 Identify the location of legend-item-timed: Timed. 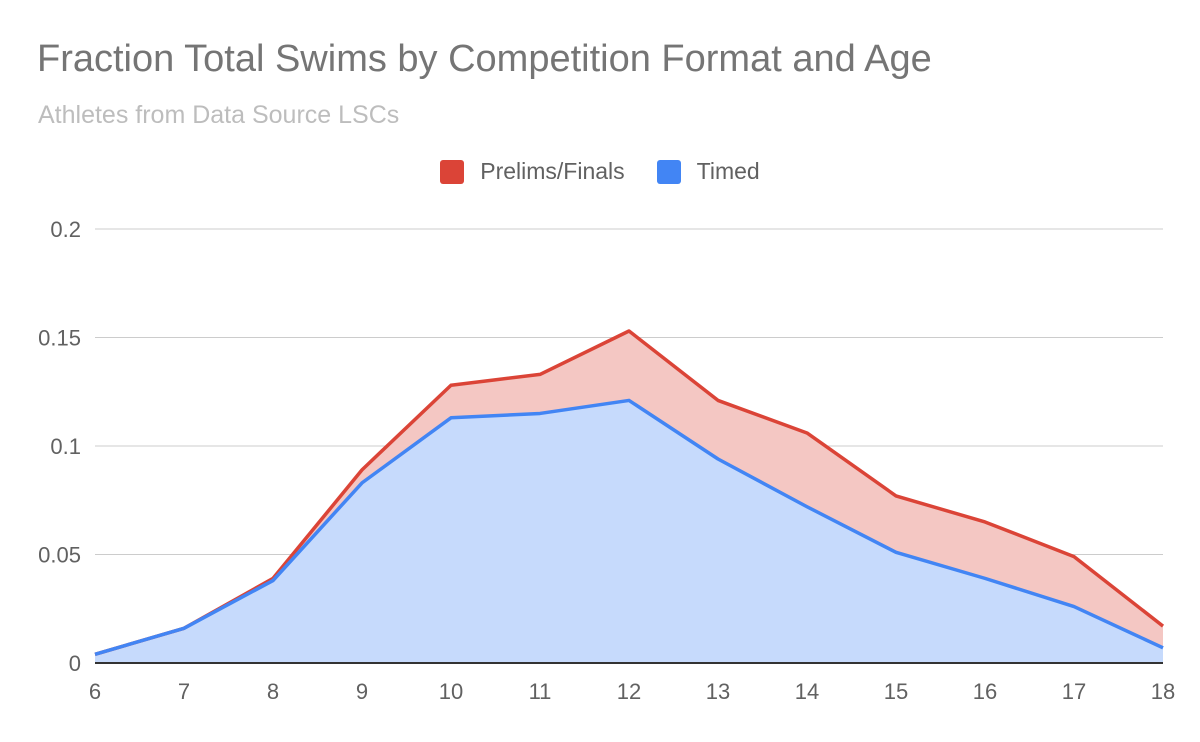
(708, 171).